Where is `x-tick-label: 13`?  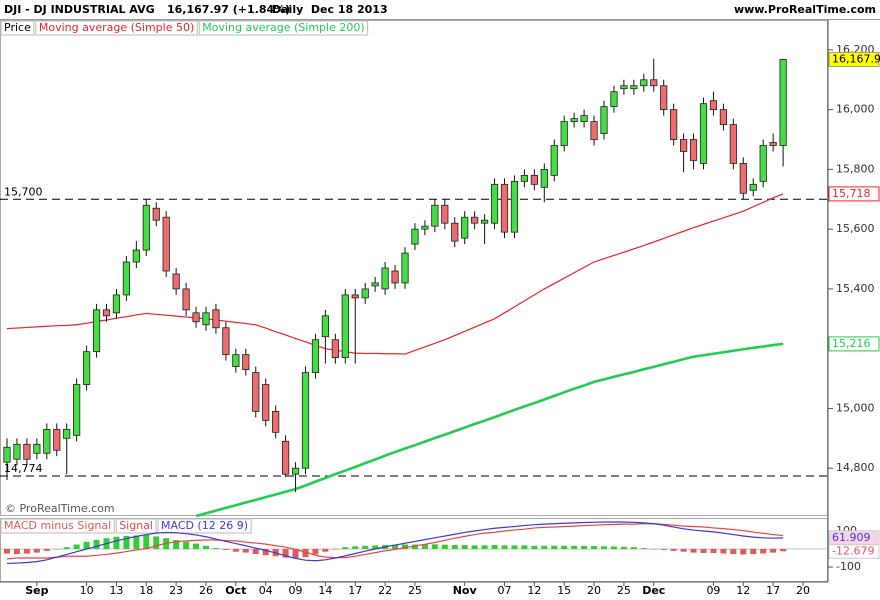 x-tick-label: 13 is located at coordinates (116, 590).